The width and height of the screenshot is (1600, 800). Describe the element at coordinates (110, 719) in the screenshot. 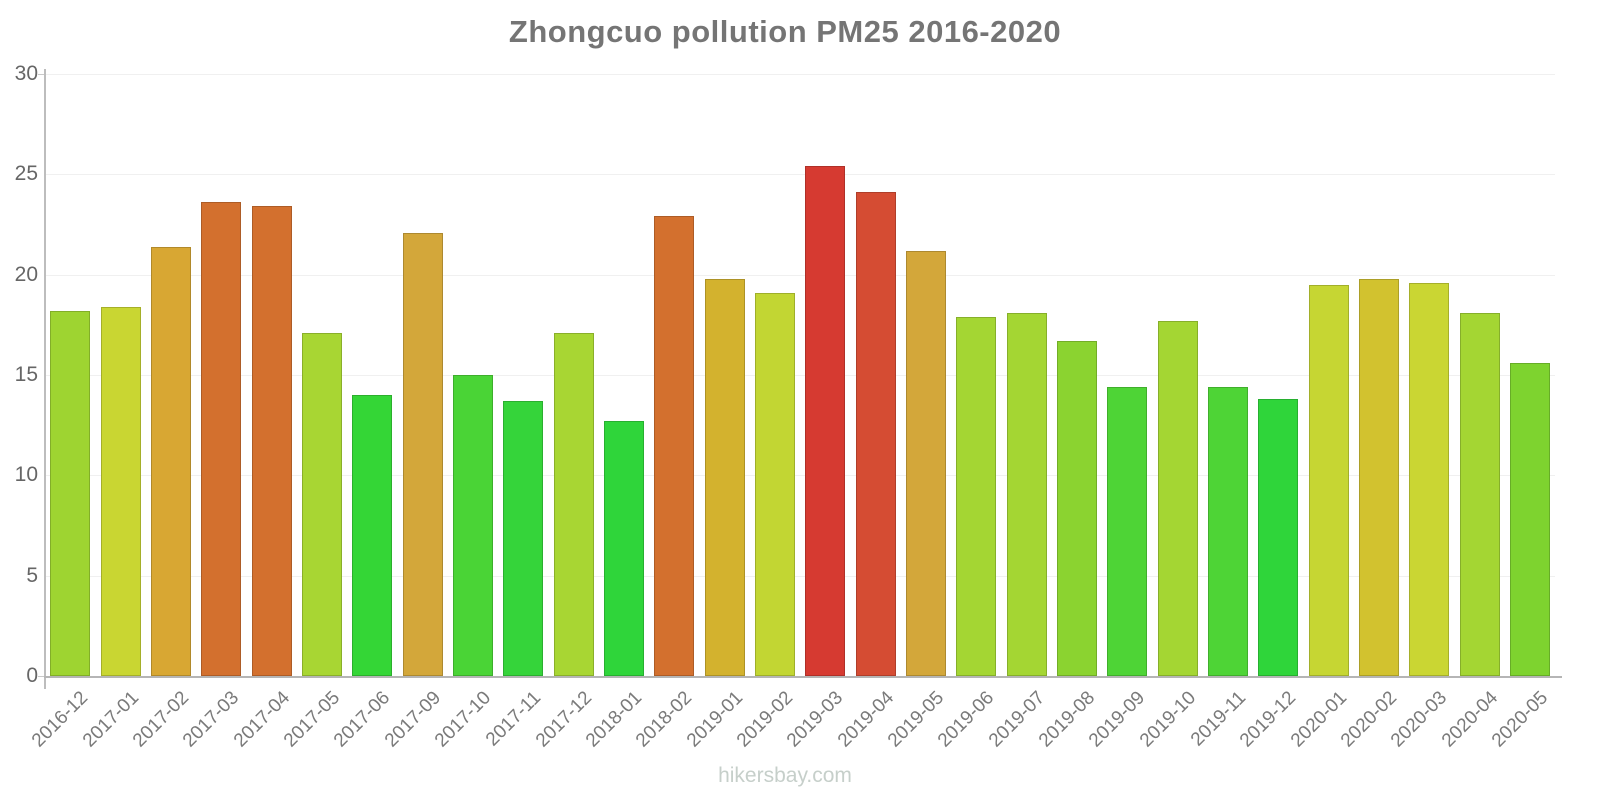

I see `x-axis-label-2017-01: 2017-01` at that location.